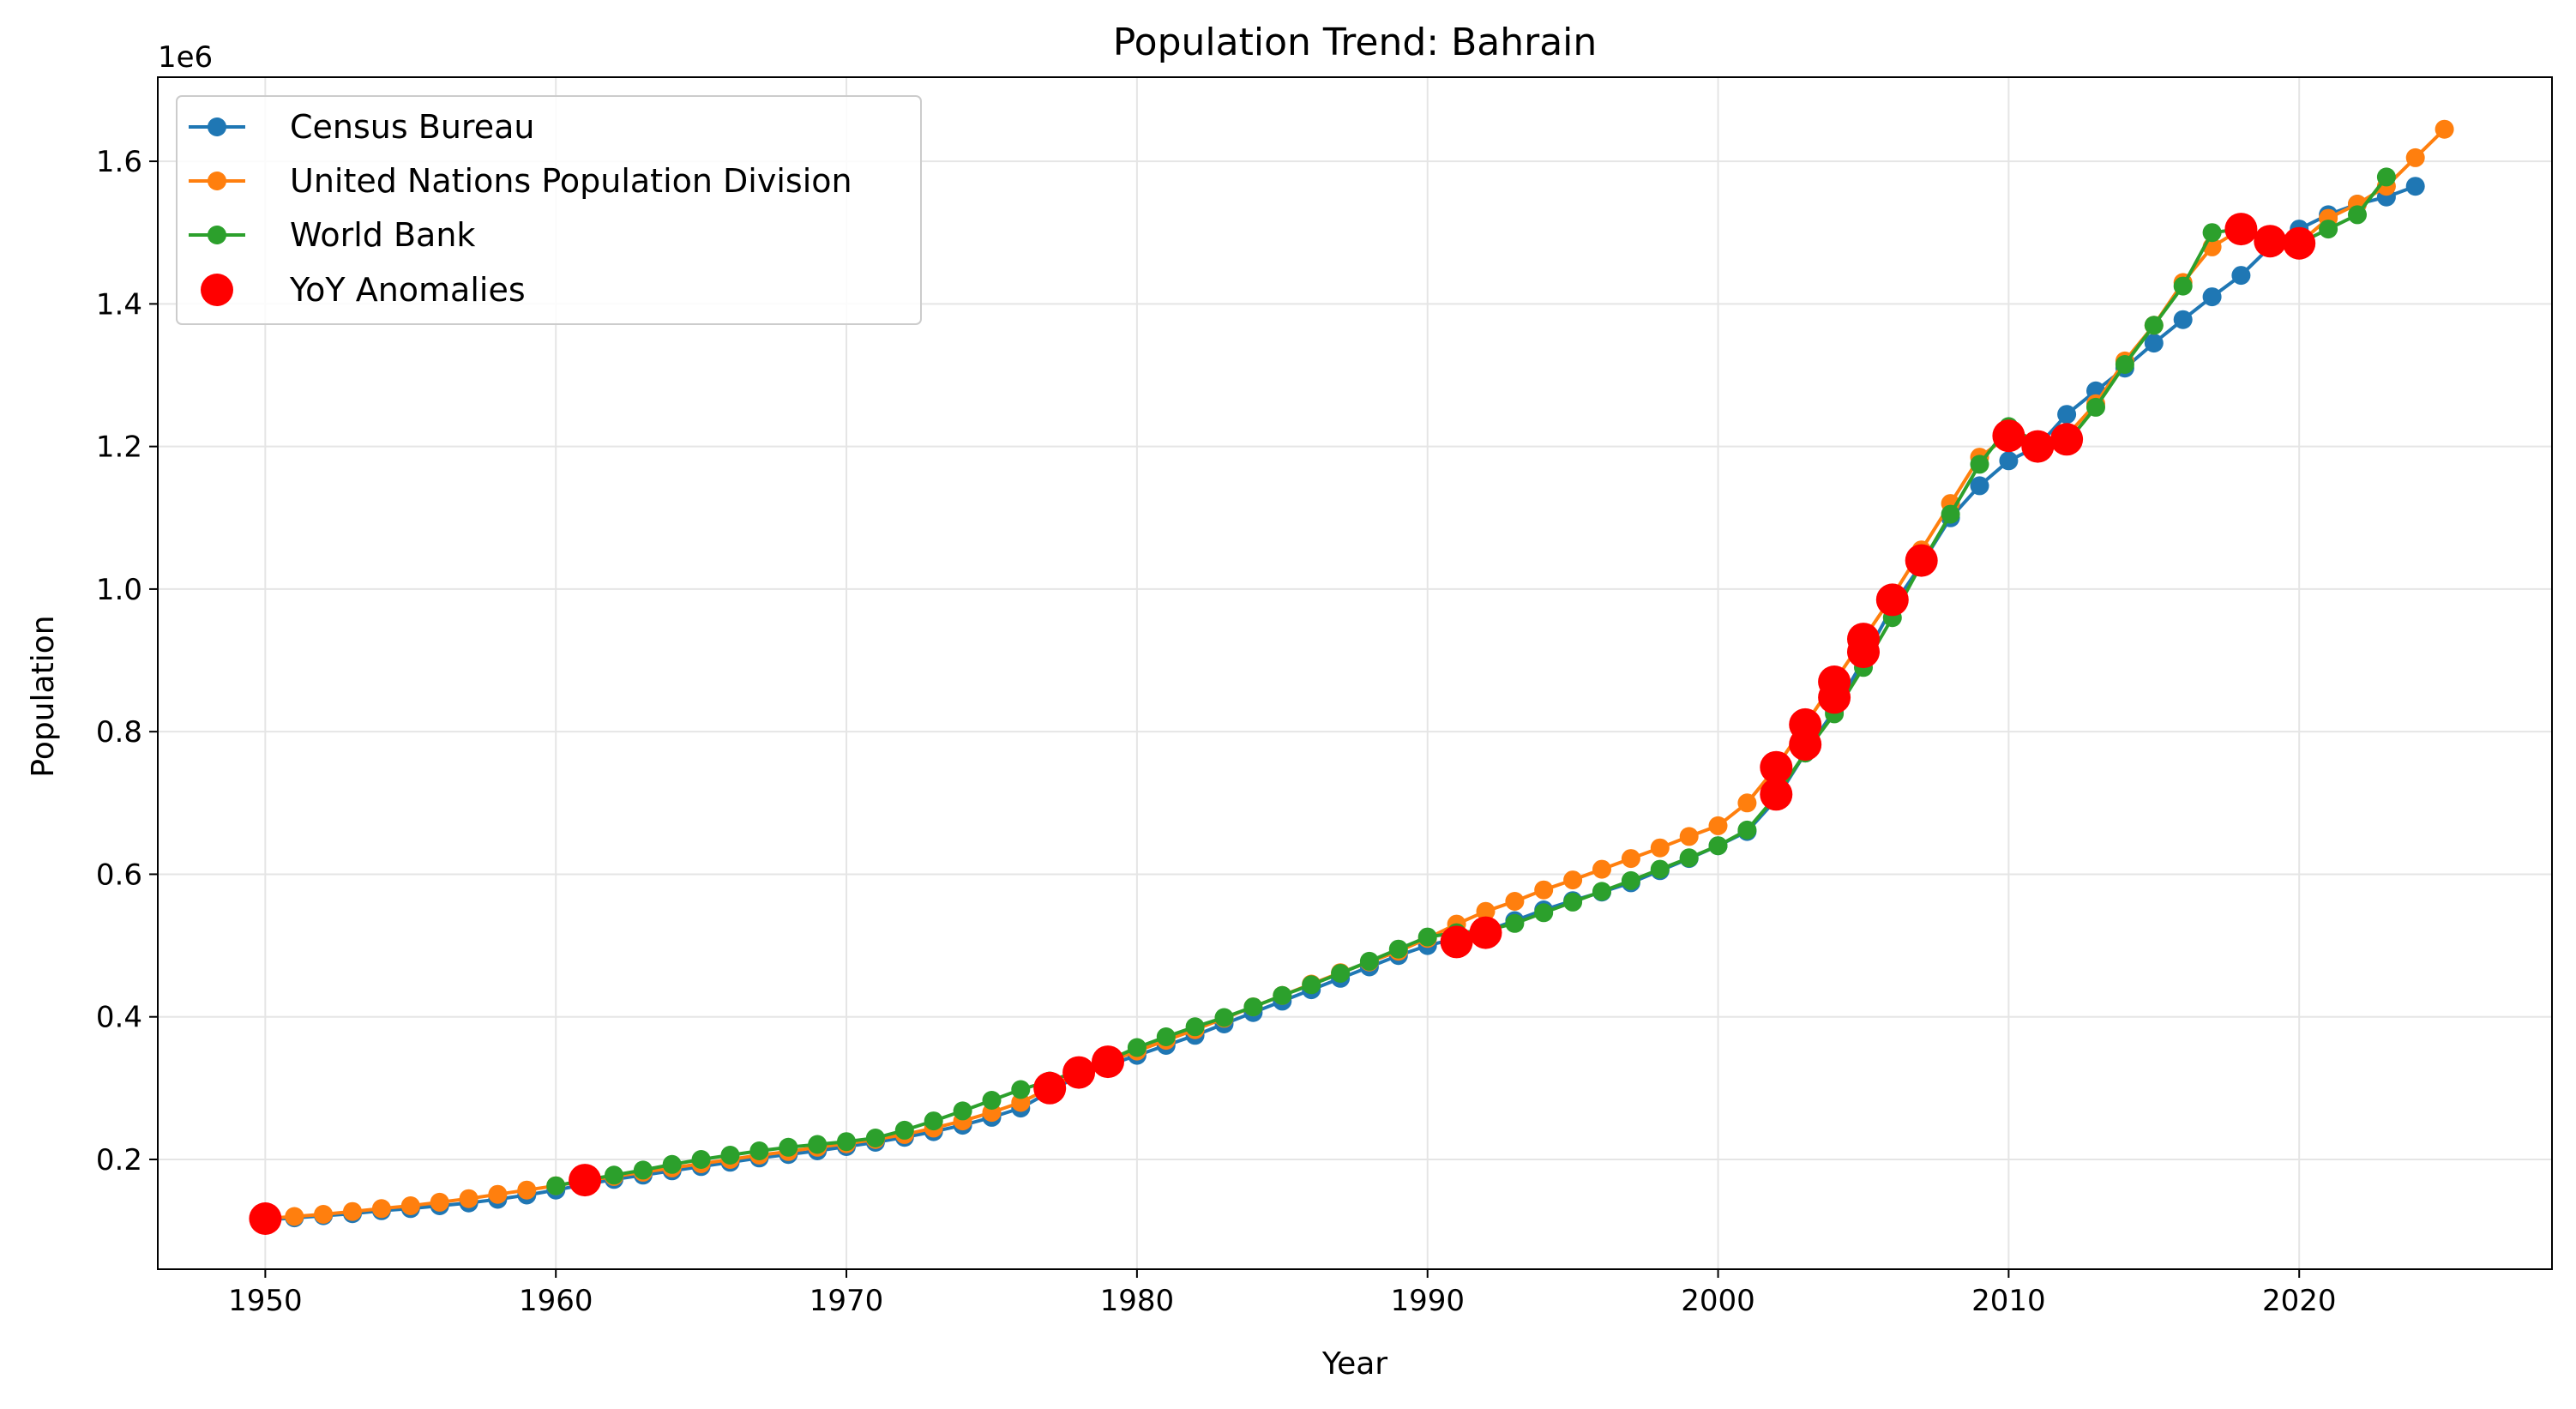  I want to click on legend-label-world-bank: World Bank, so click(382, 235).